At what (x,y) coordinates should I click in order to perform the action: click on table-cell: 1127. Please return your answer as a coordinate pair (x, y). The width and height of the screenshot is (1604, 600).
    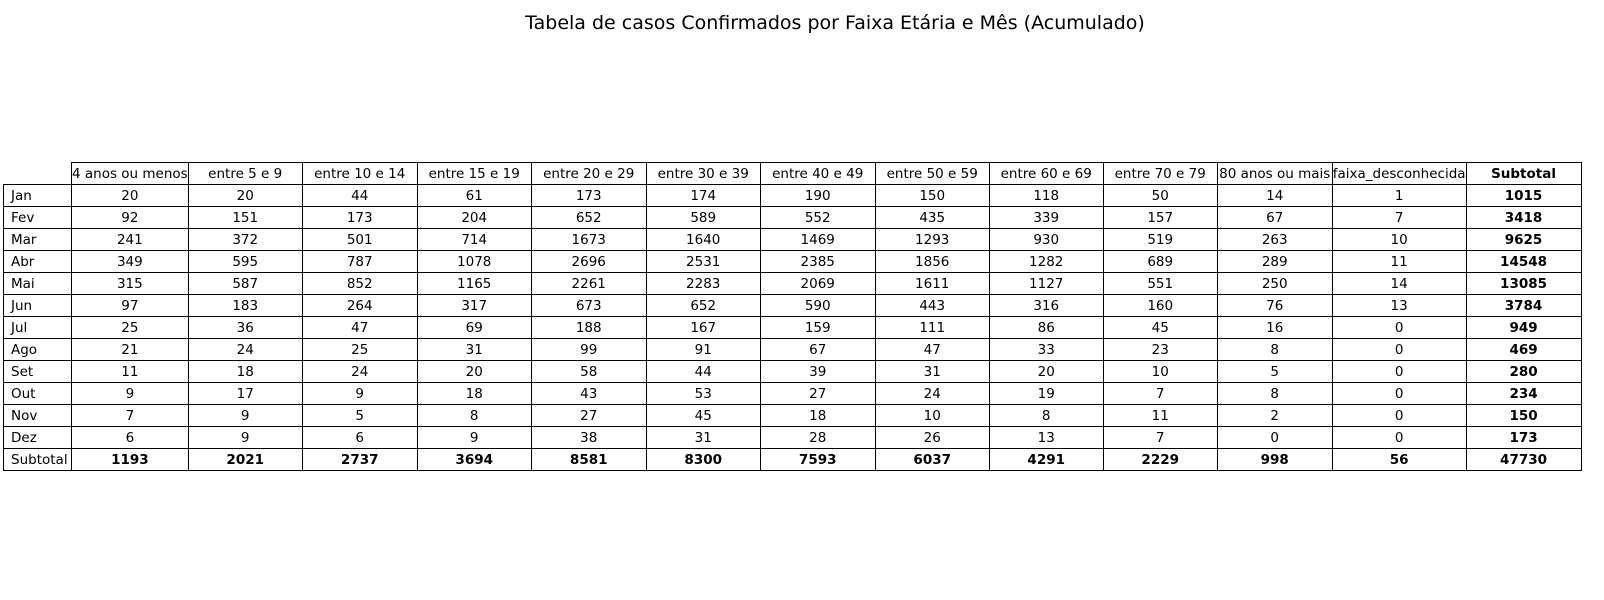
    Looking at the image, I should click on (1046, 283).